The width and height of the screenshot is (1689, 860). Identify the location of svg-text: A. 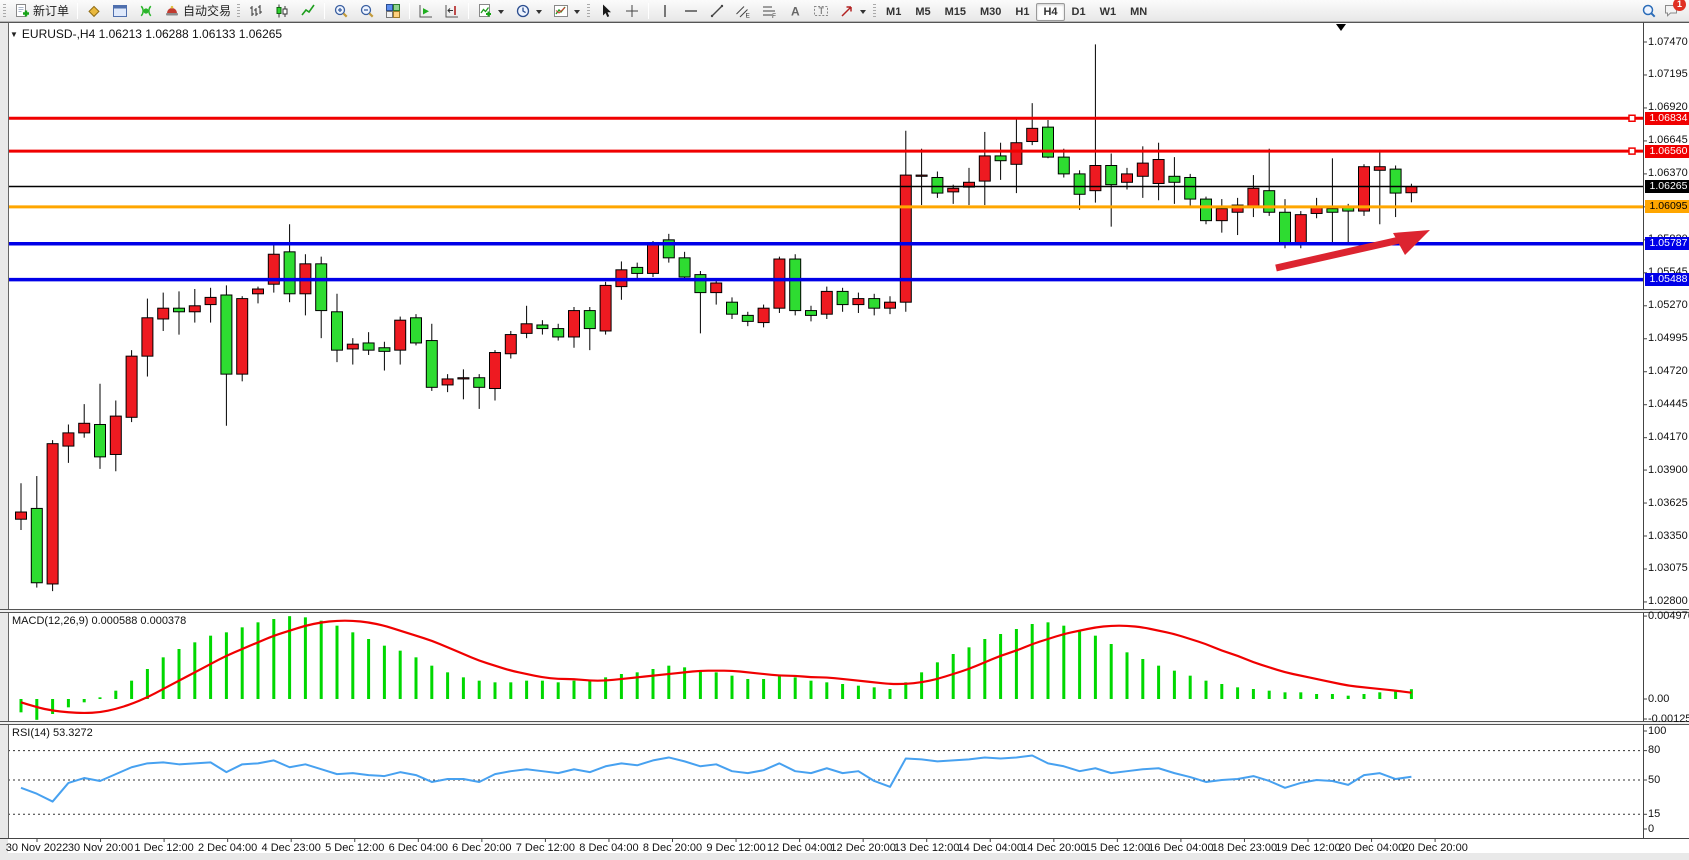
(795, 11).